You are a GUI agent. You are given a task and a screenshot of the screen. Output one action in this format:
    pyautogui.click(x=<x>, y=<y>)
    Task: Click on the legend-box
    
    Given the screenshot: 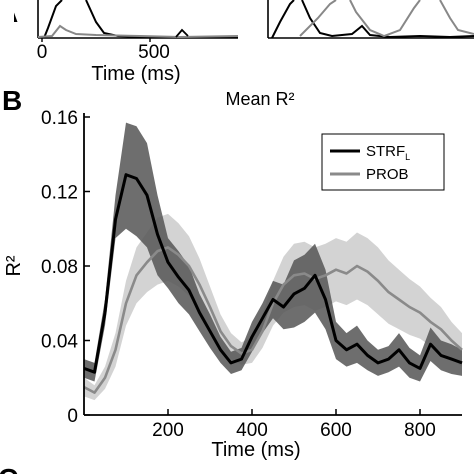 What is the action you would take?
    pyautogui.click(x=383, y=162)
    